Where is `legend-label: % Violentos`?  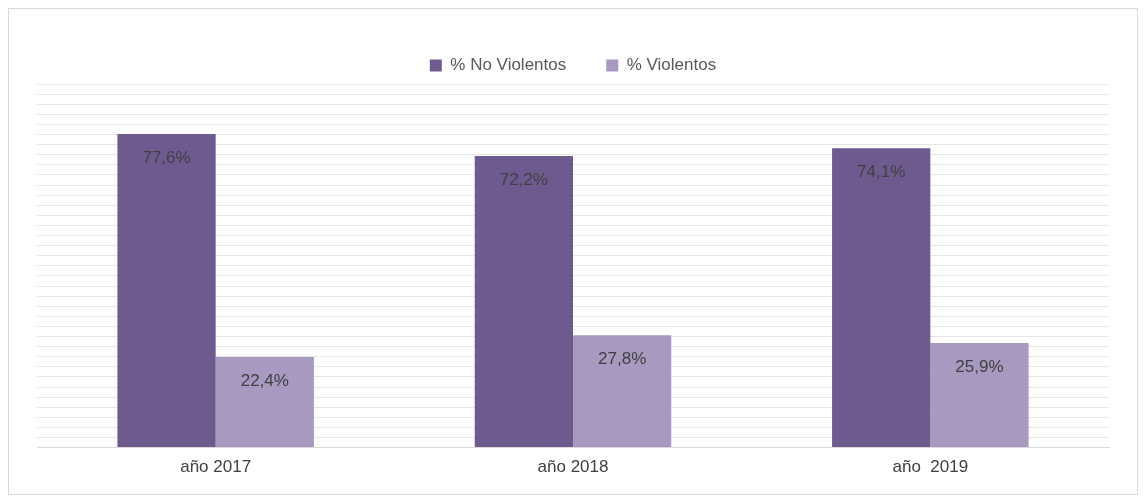
legend-label: % Violentos is located at coordinates (671, 65).